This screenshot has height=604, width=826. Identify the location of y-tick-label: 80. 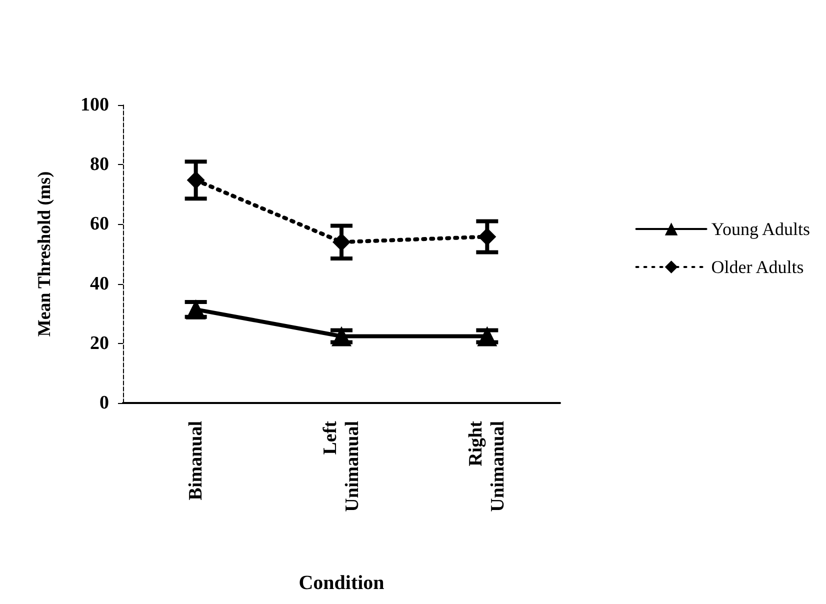
(99, 165).